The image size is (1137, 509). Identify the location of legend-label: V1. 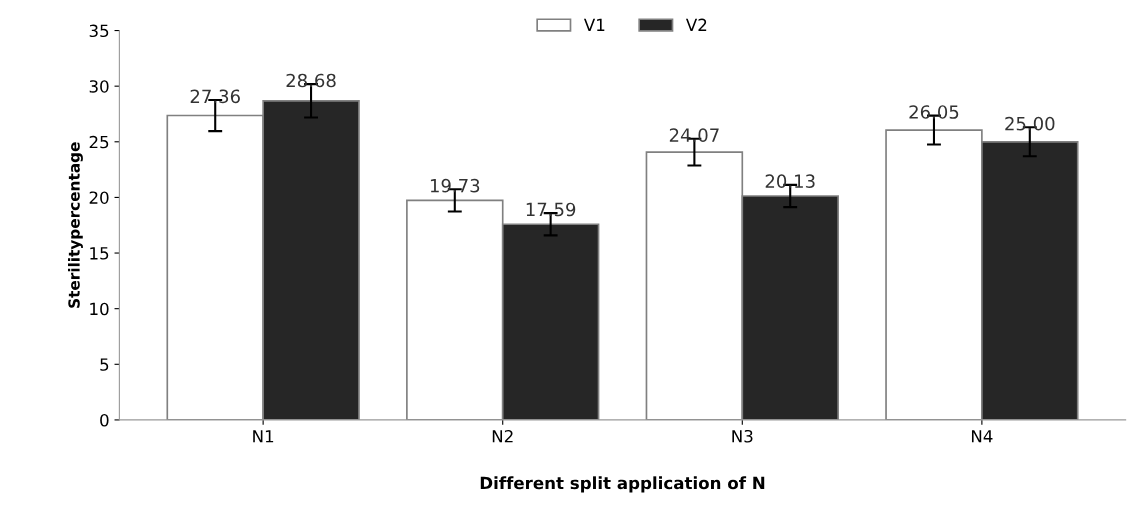
(594, 24).